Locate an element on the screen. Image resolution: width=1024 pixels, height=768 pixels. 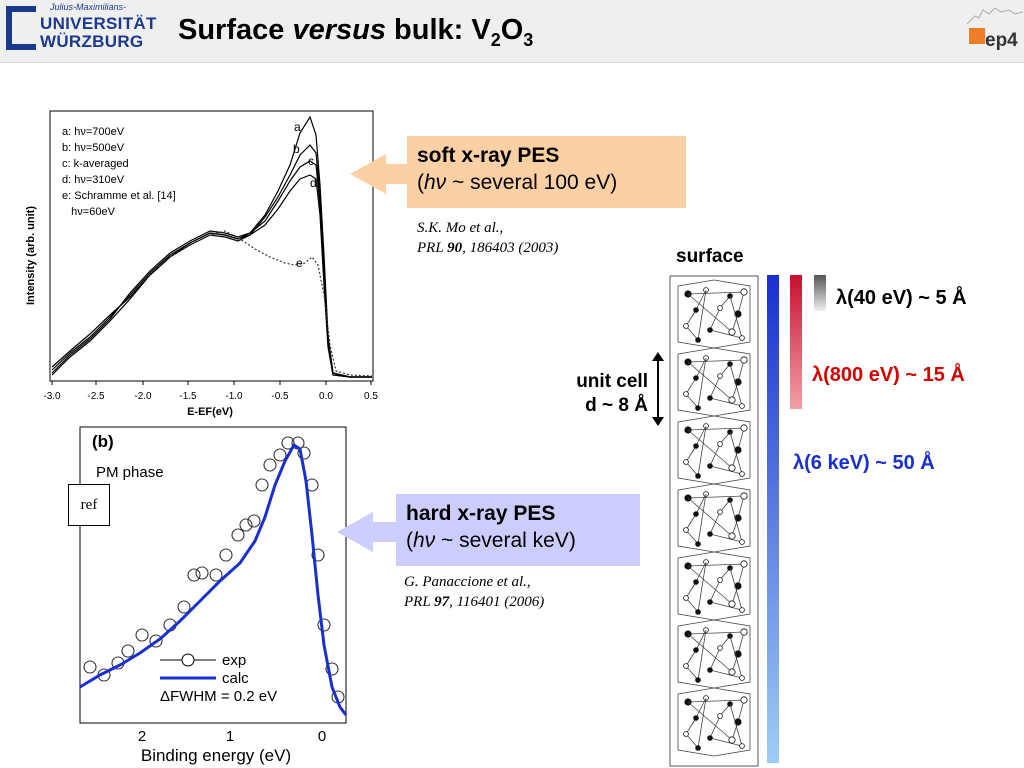
legend-e-2: hν=60eV is located at coordinates (89, 212).